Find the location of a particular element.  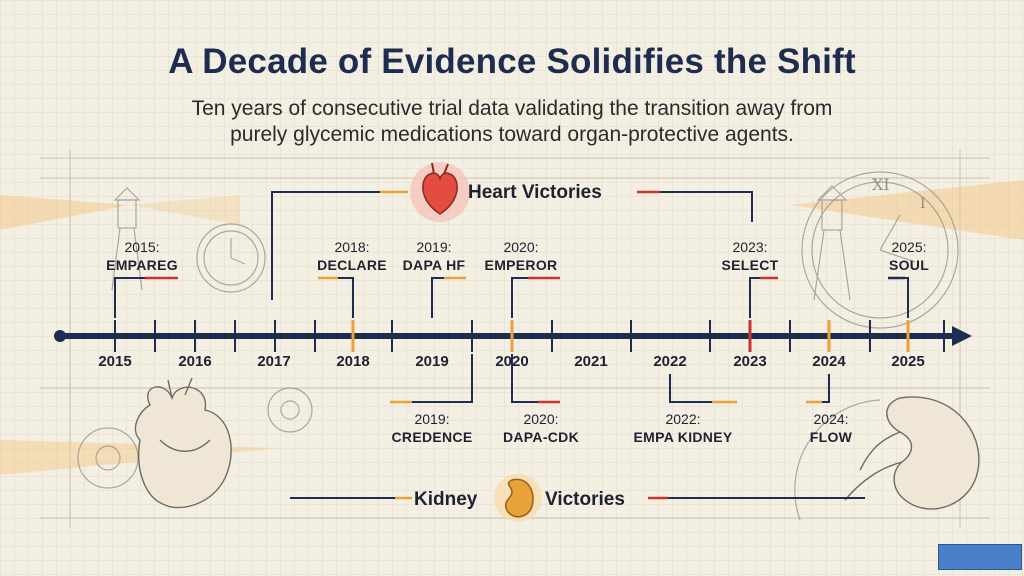

beam-top-right is located at coordinates (907, 210).